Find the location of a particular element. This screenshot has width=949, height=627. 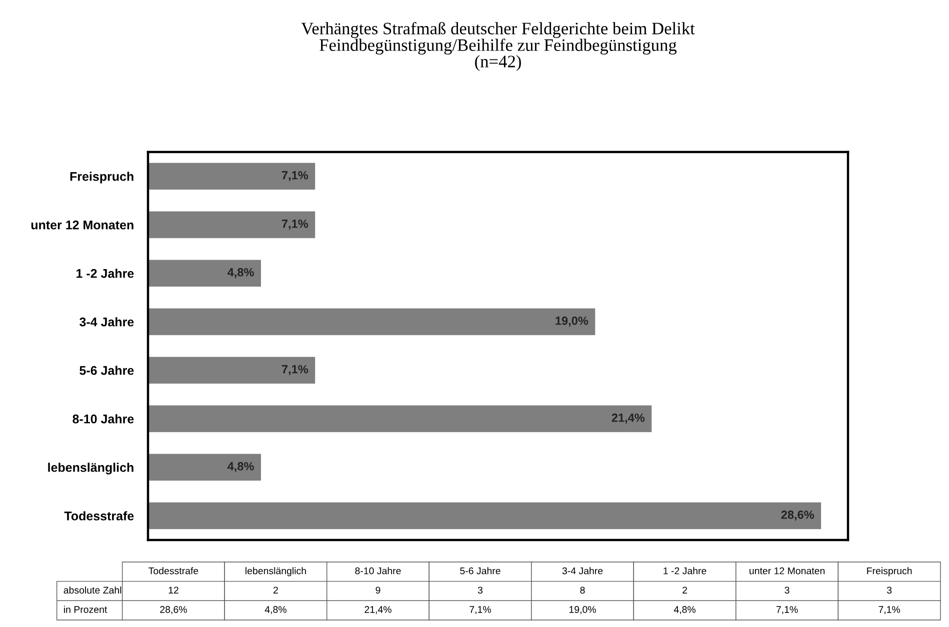

y-tick-label: Freispruch is located at coordinates (102, 178).